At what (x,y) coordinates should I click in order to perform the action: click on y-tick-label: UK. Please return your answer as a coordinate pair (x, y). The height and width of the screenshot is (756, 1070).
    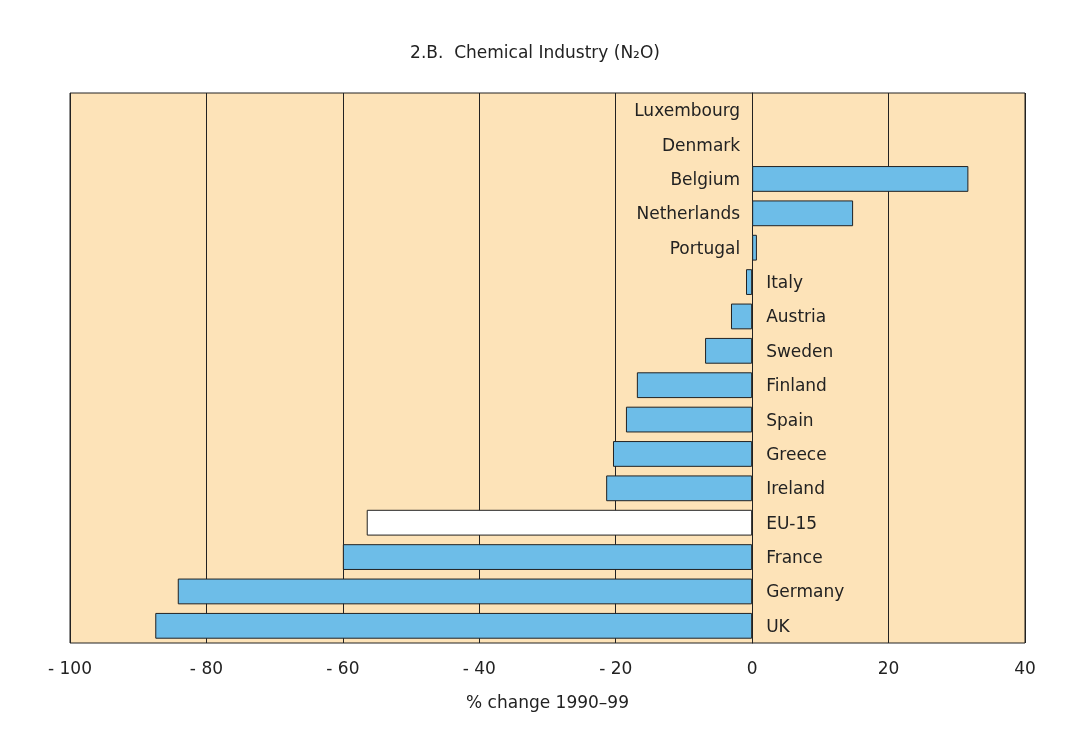
    Looking at the image, I should click on (778, 625).